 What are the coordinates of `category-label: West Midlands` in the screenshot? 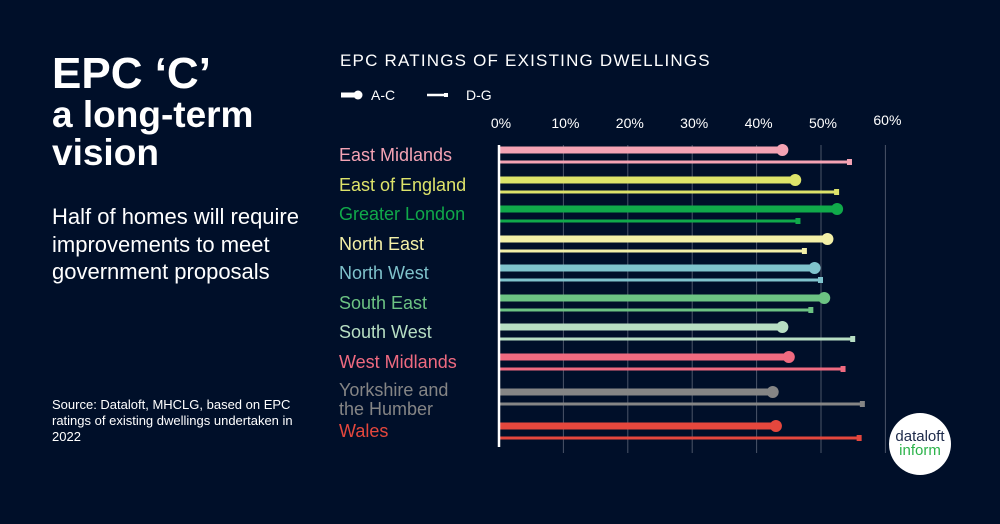 It's located at (398, 362).